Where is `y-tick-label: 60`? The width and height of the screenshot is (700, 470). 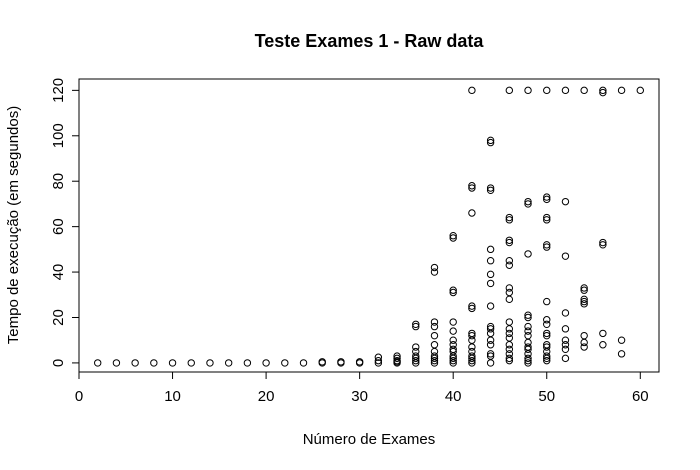 y-tick-label: 60 is located at coordinates (58, 226).